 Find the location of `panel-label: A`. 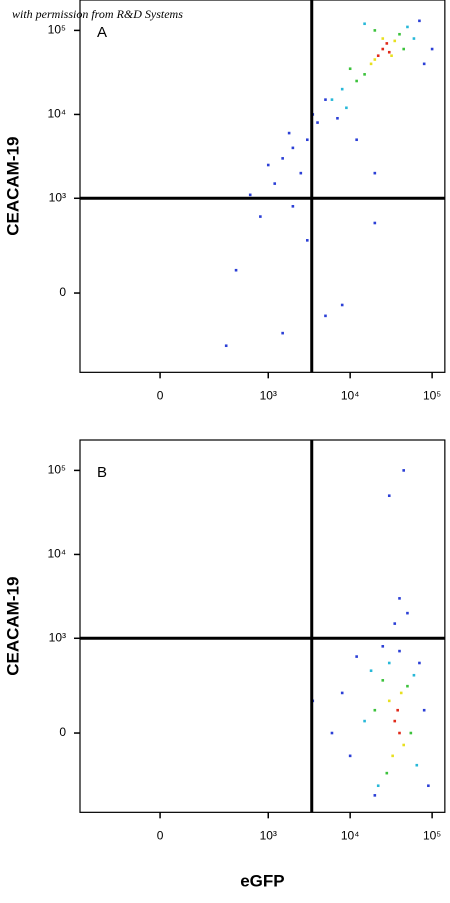

panel-label: A is located at coordinates (102, 32).